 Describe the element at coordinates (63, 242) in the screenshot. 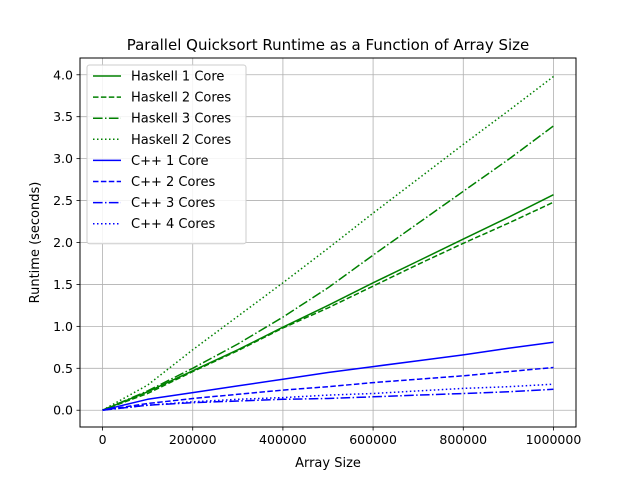

I see `y-tick-label: 2.0` at that location.